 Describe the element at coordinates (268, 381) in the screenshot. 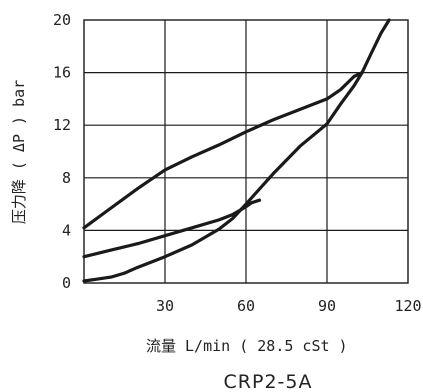

I see `model-label: CRP2-5A` at that location.